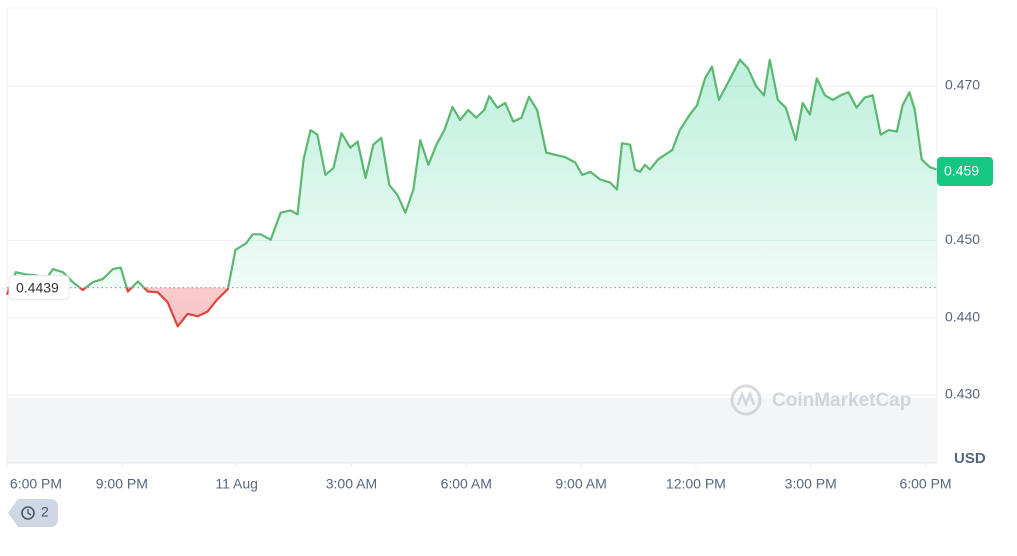 The image size is (1017, 556). I want to click on price-line-down, so click(117, 307).